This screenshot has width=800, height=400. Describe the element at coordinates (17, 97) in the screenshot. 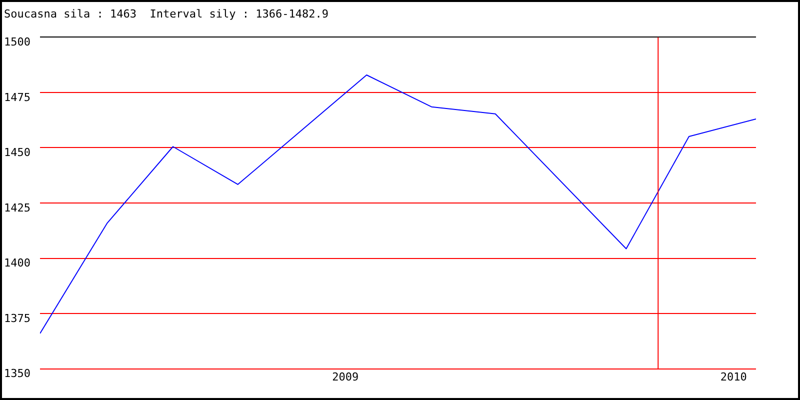

I see `y-tick-label: 1475` at that location.